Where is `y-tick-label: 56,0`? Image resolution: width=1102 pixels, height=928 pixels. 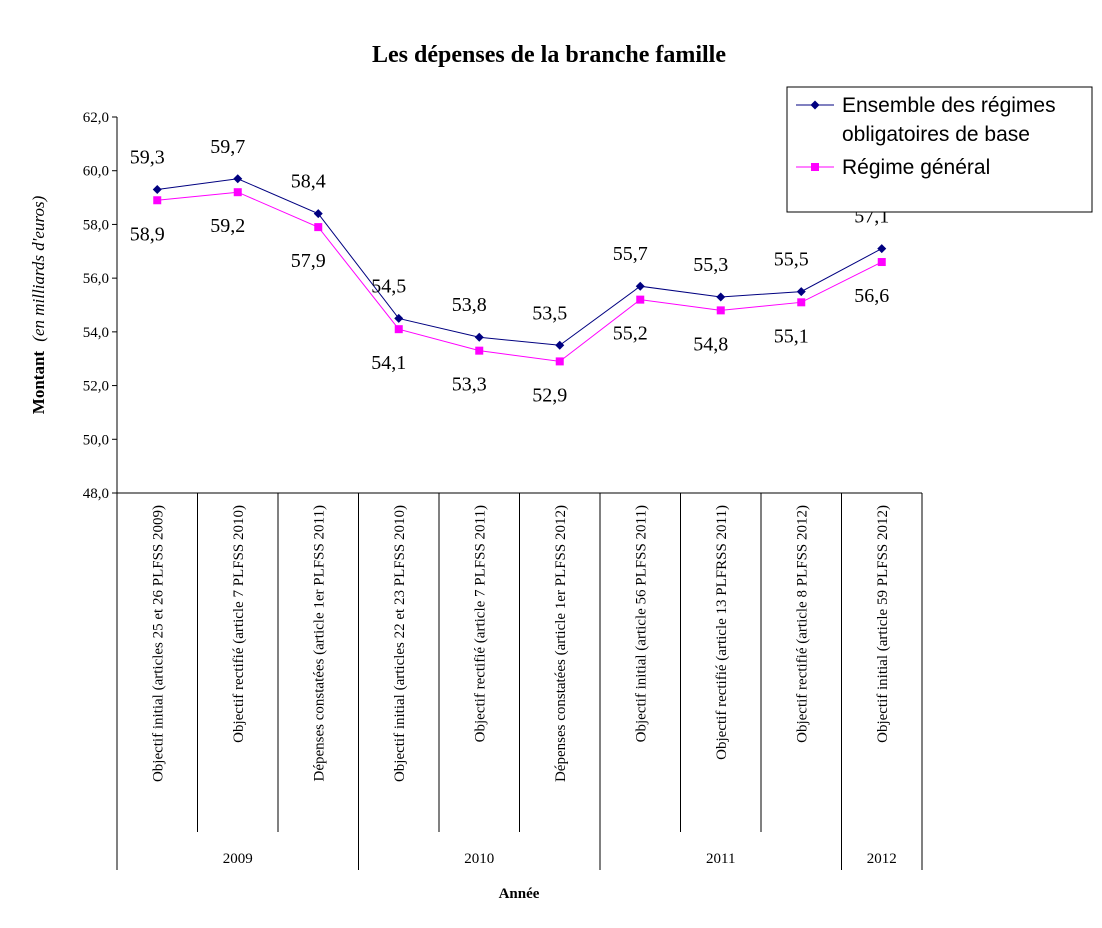 y-tick-label: 56,0 is located at coordinates (96, 279).